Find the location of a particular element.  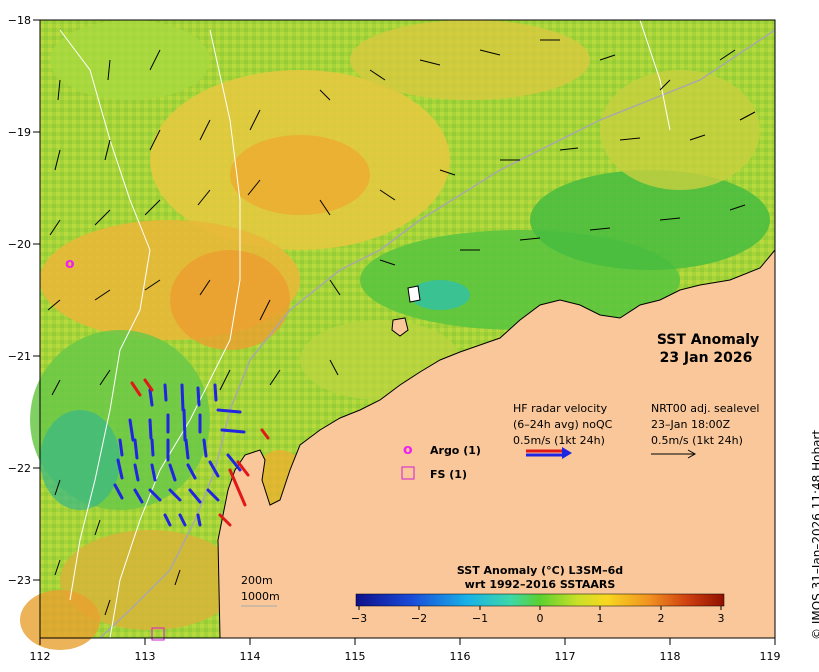

lat-label: −22 is located at coordinates (19, 468).